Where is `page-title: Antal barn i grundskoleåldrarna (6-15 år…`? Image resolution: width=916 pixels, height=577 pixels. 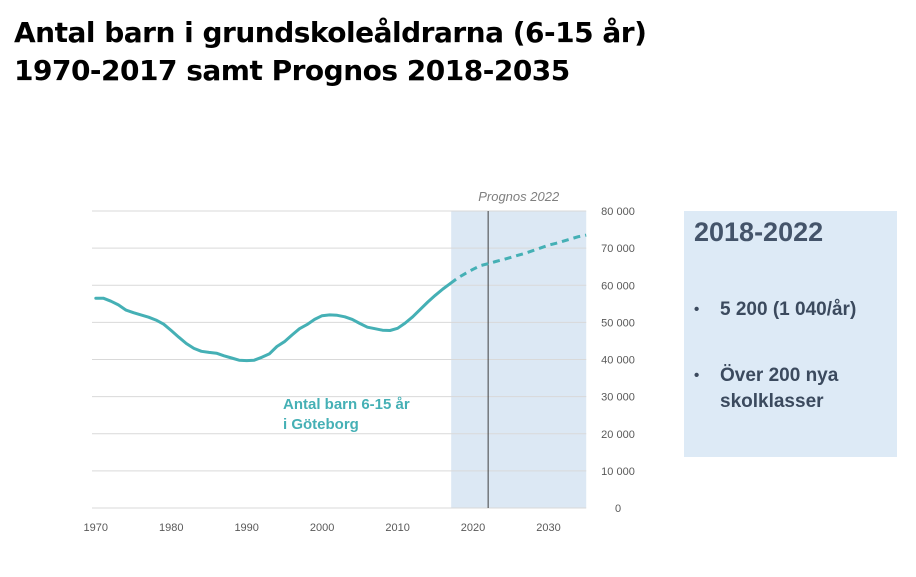
page-title: Antal barn i grundskoleåldrarna (6-15 år… is located at coordinates (330, 52).